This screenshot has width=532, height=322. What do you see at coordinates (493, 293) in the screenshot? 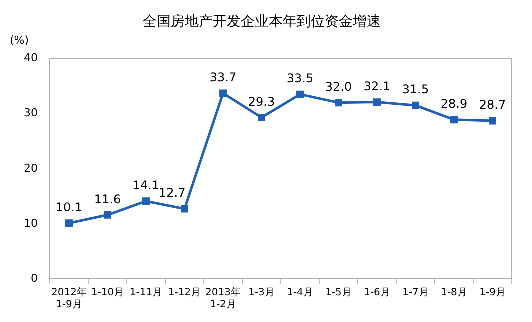
I see `x-tick-label: 1-9月` at bounding box center [493, 293].